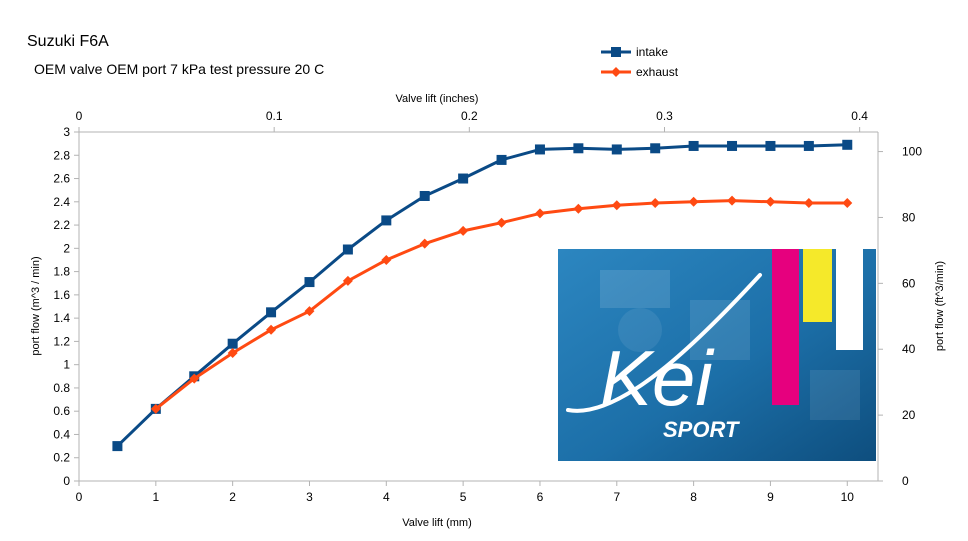 This screenshot has width=968, height=541. Describe the element at coordinates (66, 248) in the screenshot. I see `y-tick-label: 2` at that location.